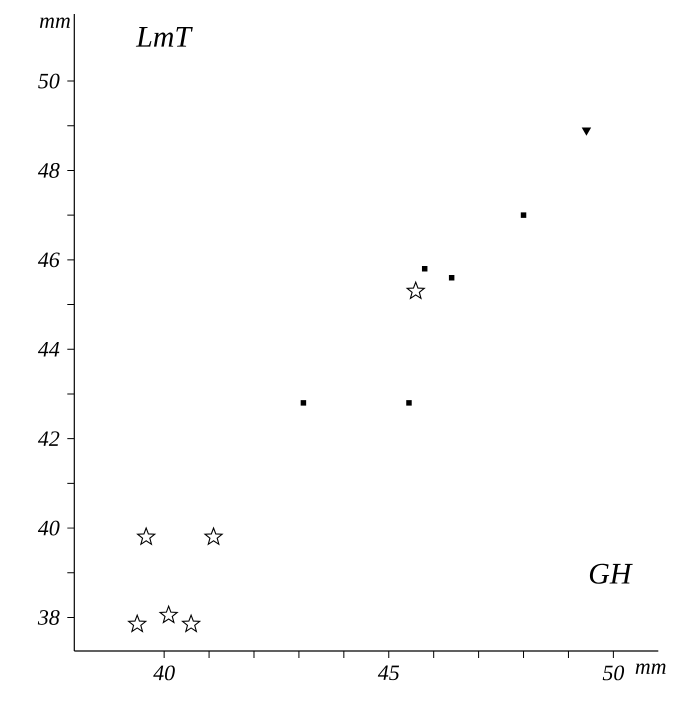 The width and height of the screenshot is (695, 721). What do you see at coordinates (49, 617) in the screenshot?
I see `y-tick-label: 38` at bounding box center [49, 617].